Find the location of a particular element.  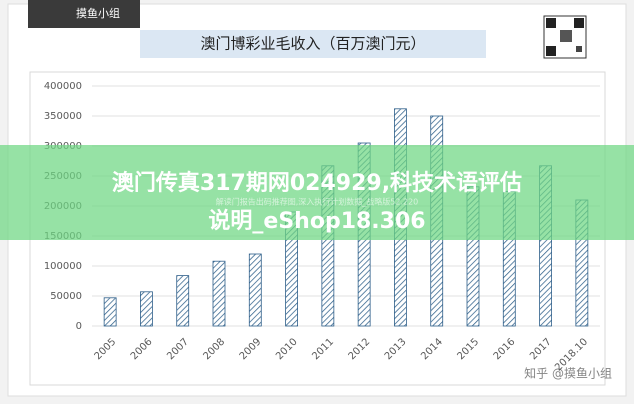

y-tick-label: 350000 is located at coordinates (63, 116).